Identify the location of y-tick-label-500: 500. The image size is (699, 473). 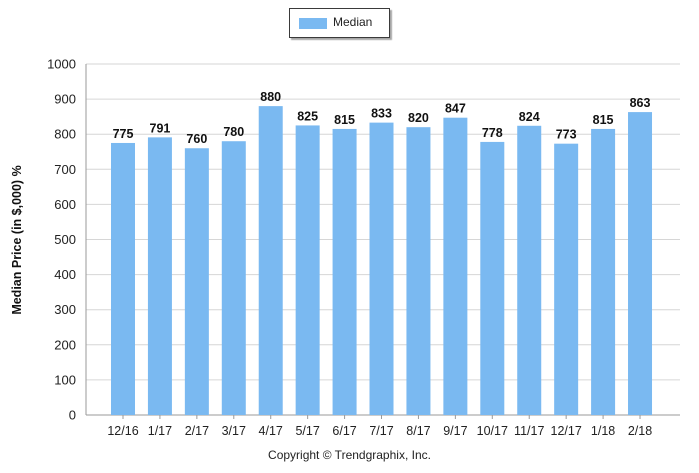
(65, 239).